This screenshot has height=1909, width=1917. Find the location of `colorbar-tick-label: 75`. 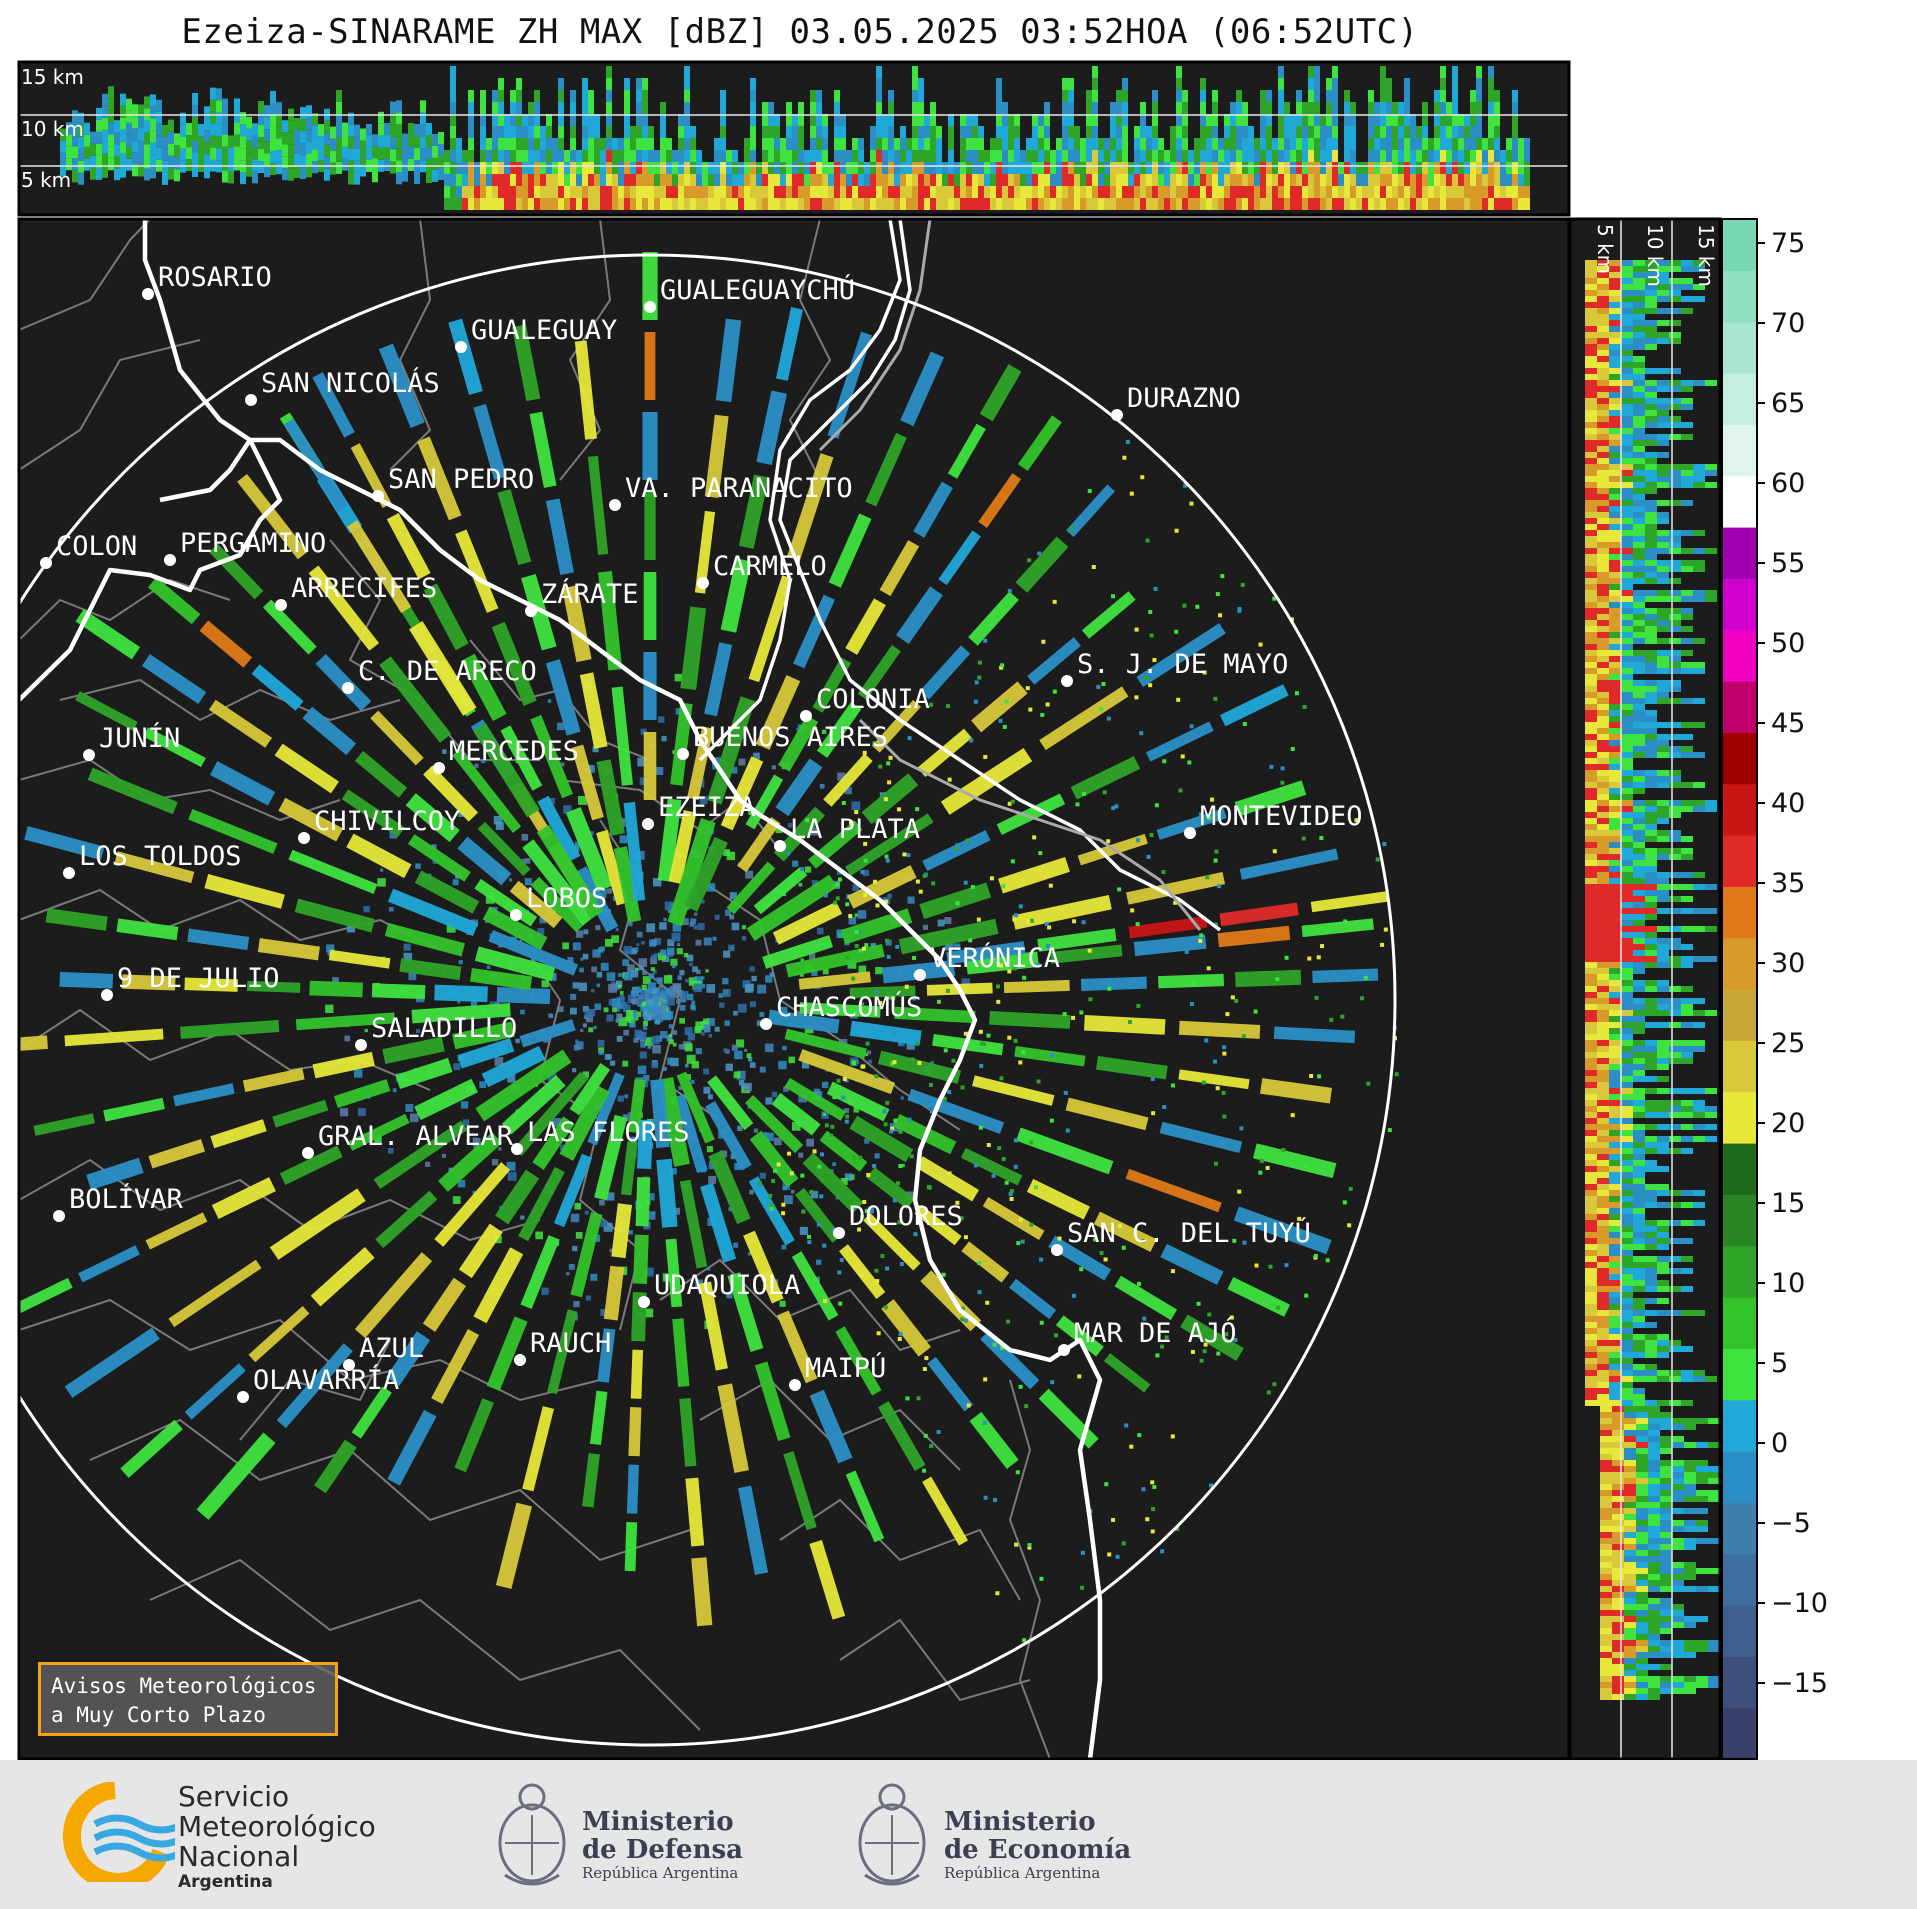

colorbar-tick-label: 75 is located at coordinates (1788, 243).